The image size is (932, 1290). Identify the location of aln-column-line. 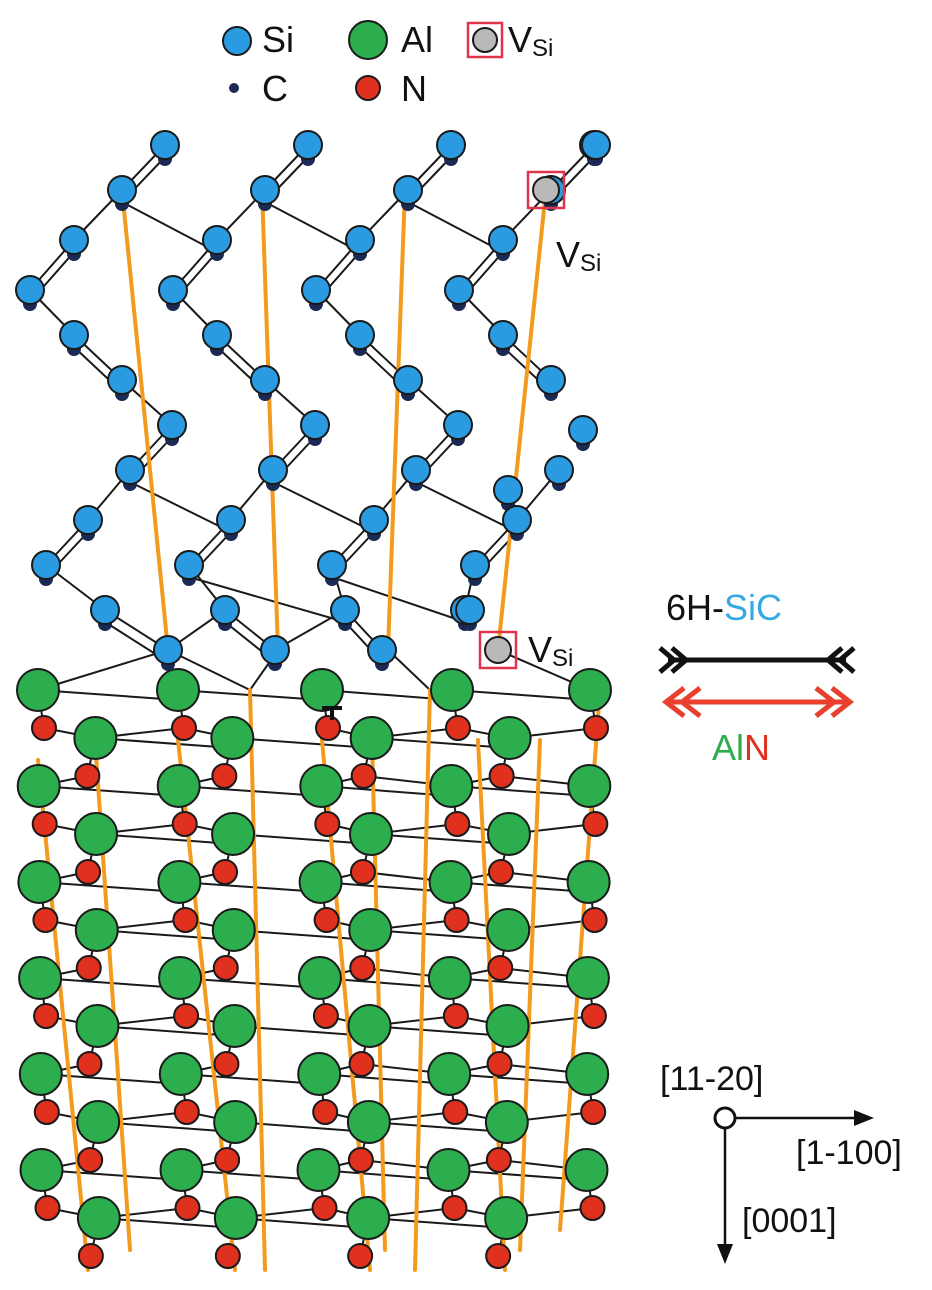
(530, 995).